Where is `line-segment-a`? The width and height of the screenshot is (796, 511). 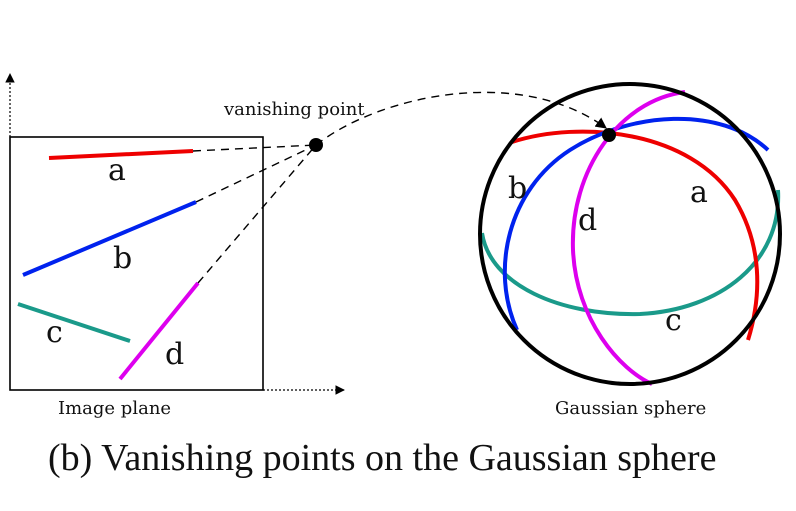 line-segment-a is located at coordinates (121, 154).